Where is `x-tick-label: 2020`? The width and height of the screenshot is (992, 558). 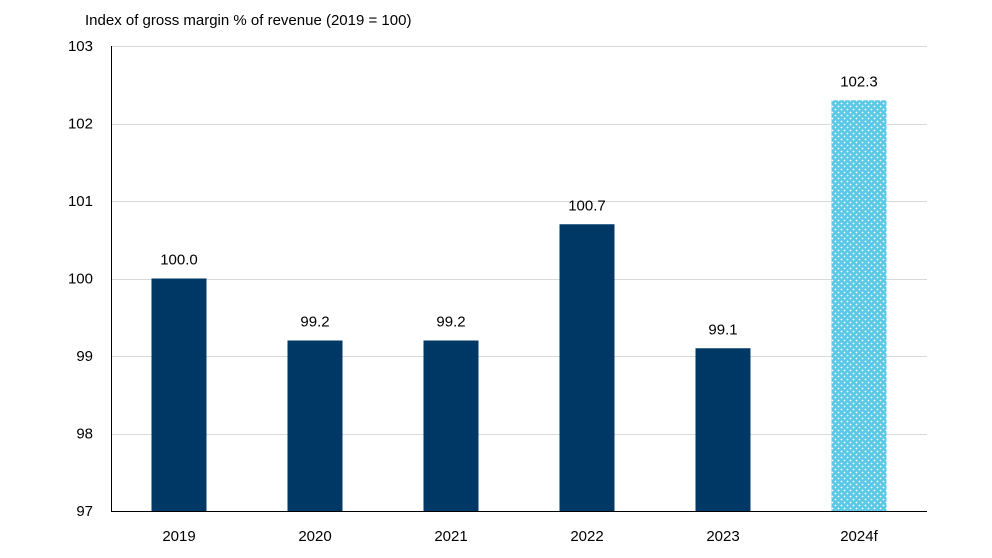
x-tick-label: 2020 is located at coordinates (314, 536).